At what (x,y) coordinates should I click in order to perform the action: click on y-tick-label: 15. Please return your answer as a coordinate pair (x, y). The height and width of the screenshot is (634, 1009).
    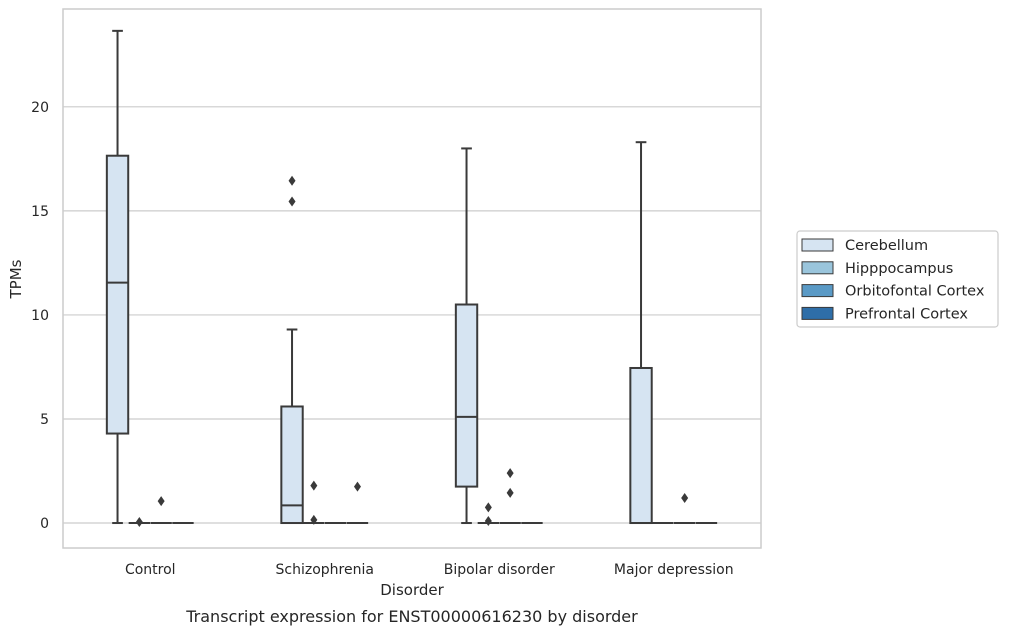
    Looking at the image, I should click on (40, 212).